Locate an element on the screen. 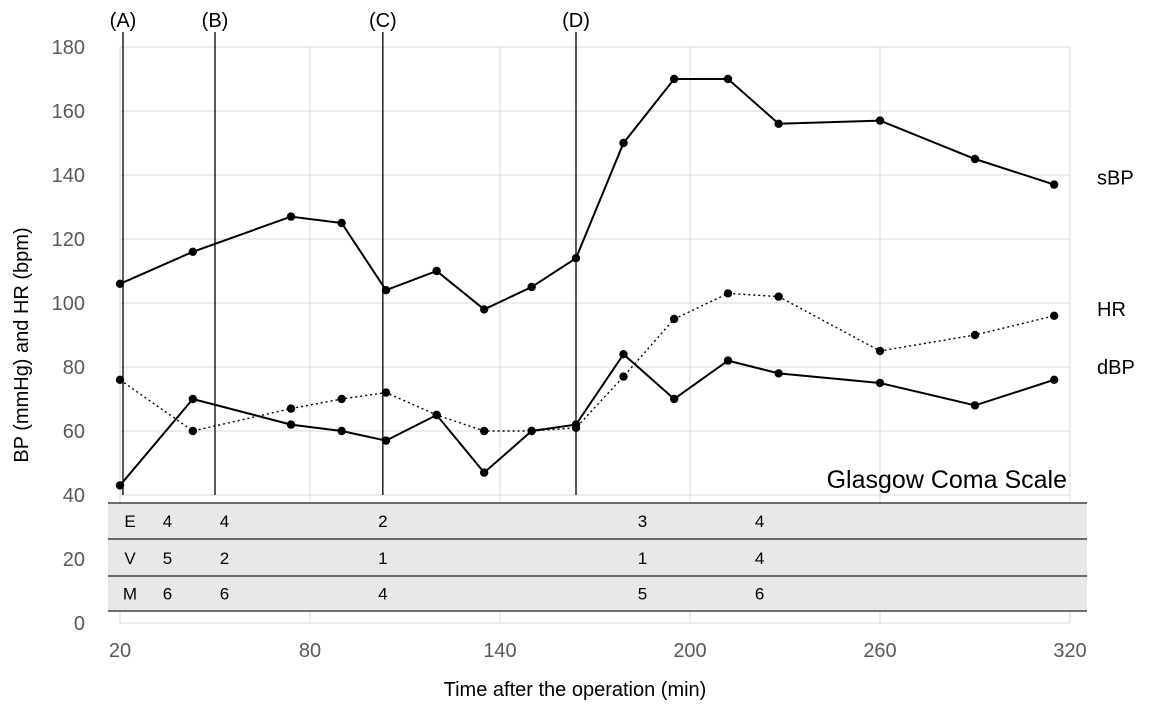 The image size is (1152, 711). y-tick-label: 40 is located at coordinates (74, 496).